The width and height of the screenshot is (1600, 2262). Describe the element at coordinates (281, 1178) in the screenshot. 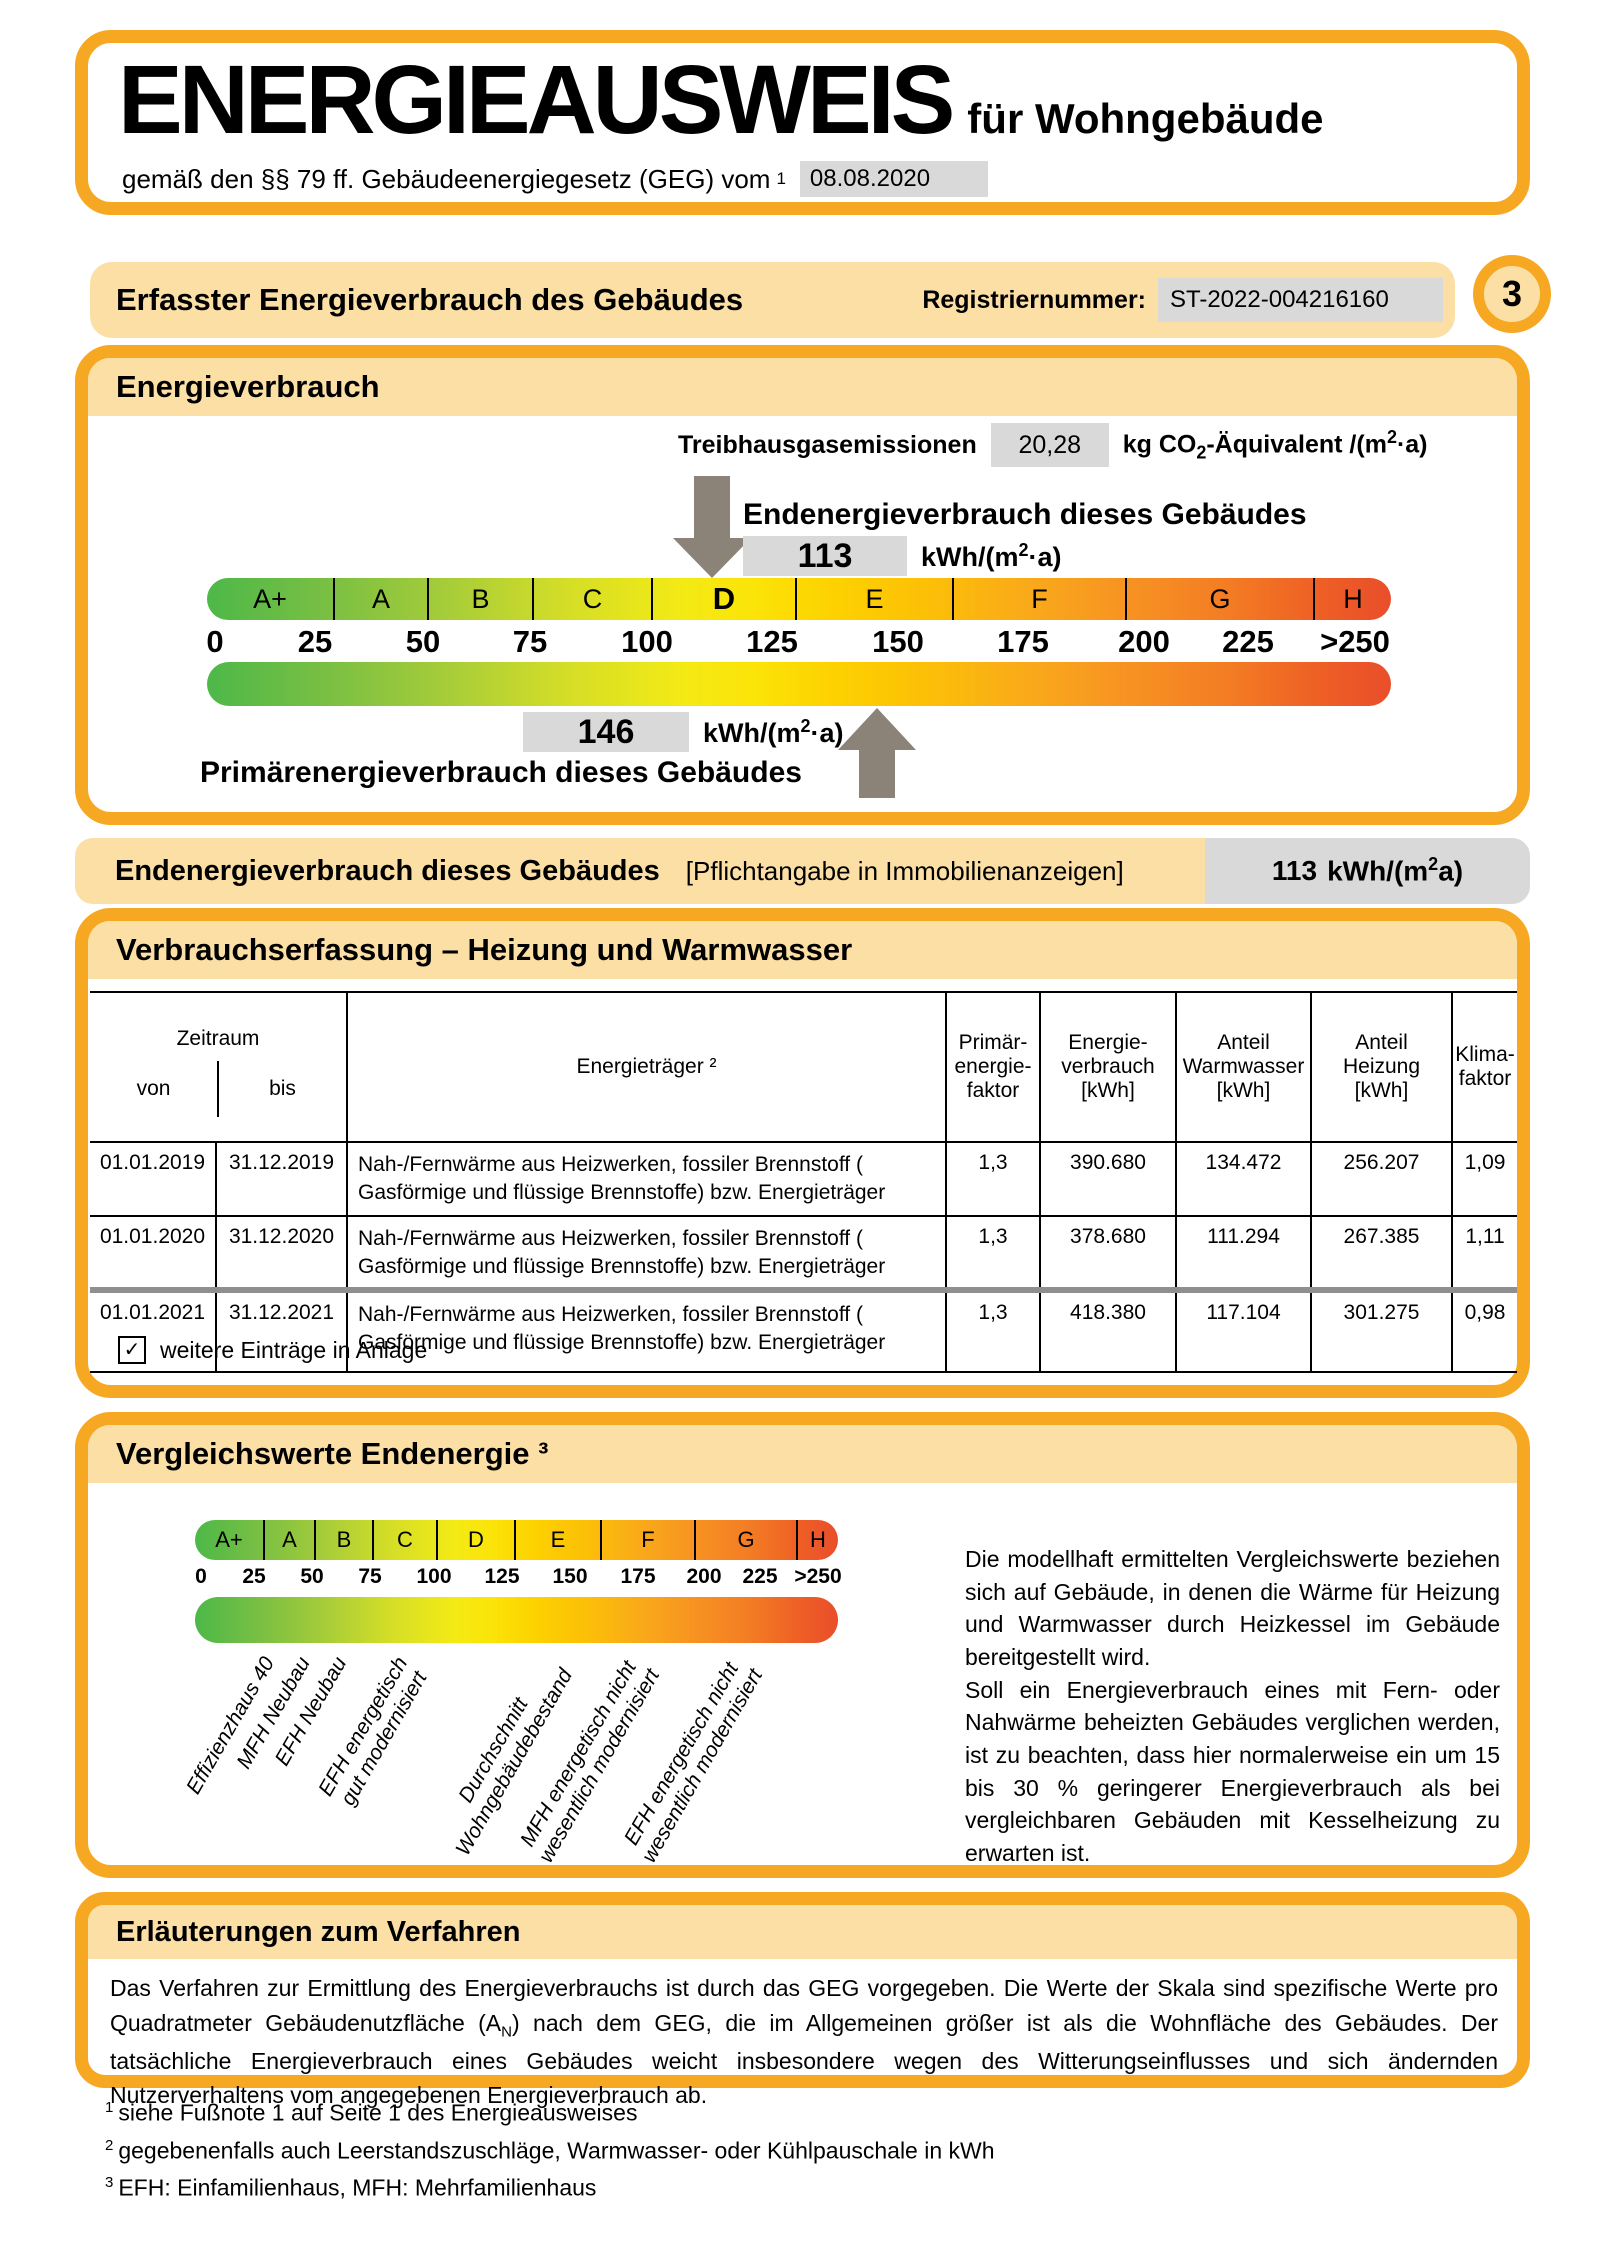

I see `cell-bis: 31.12.2019` at that location.